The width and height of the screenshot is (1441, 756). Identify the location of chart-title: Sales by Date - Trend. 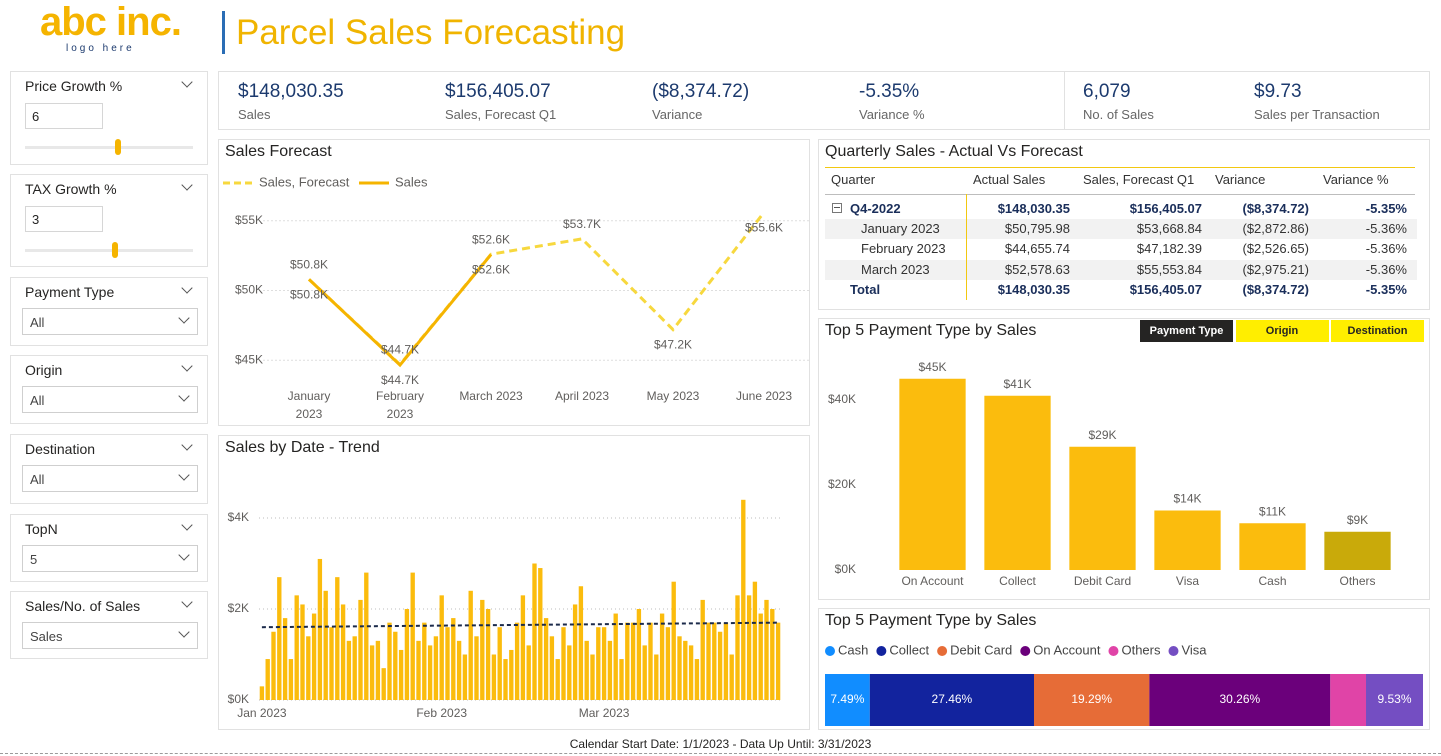
(302, 447).